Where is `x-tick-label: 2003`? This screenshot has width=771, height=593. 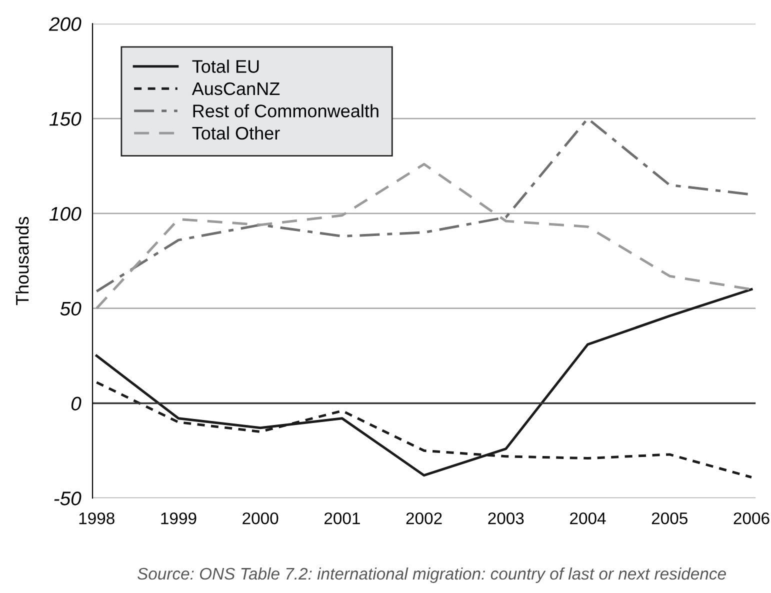 x-tick-label: 2003 is located at coordinates (506, 518).